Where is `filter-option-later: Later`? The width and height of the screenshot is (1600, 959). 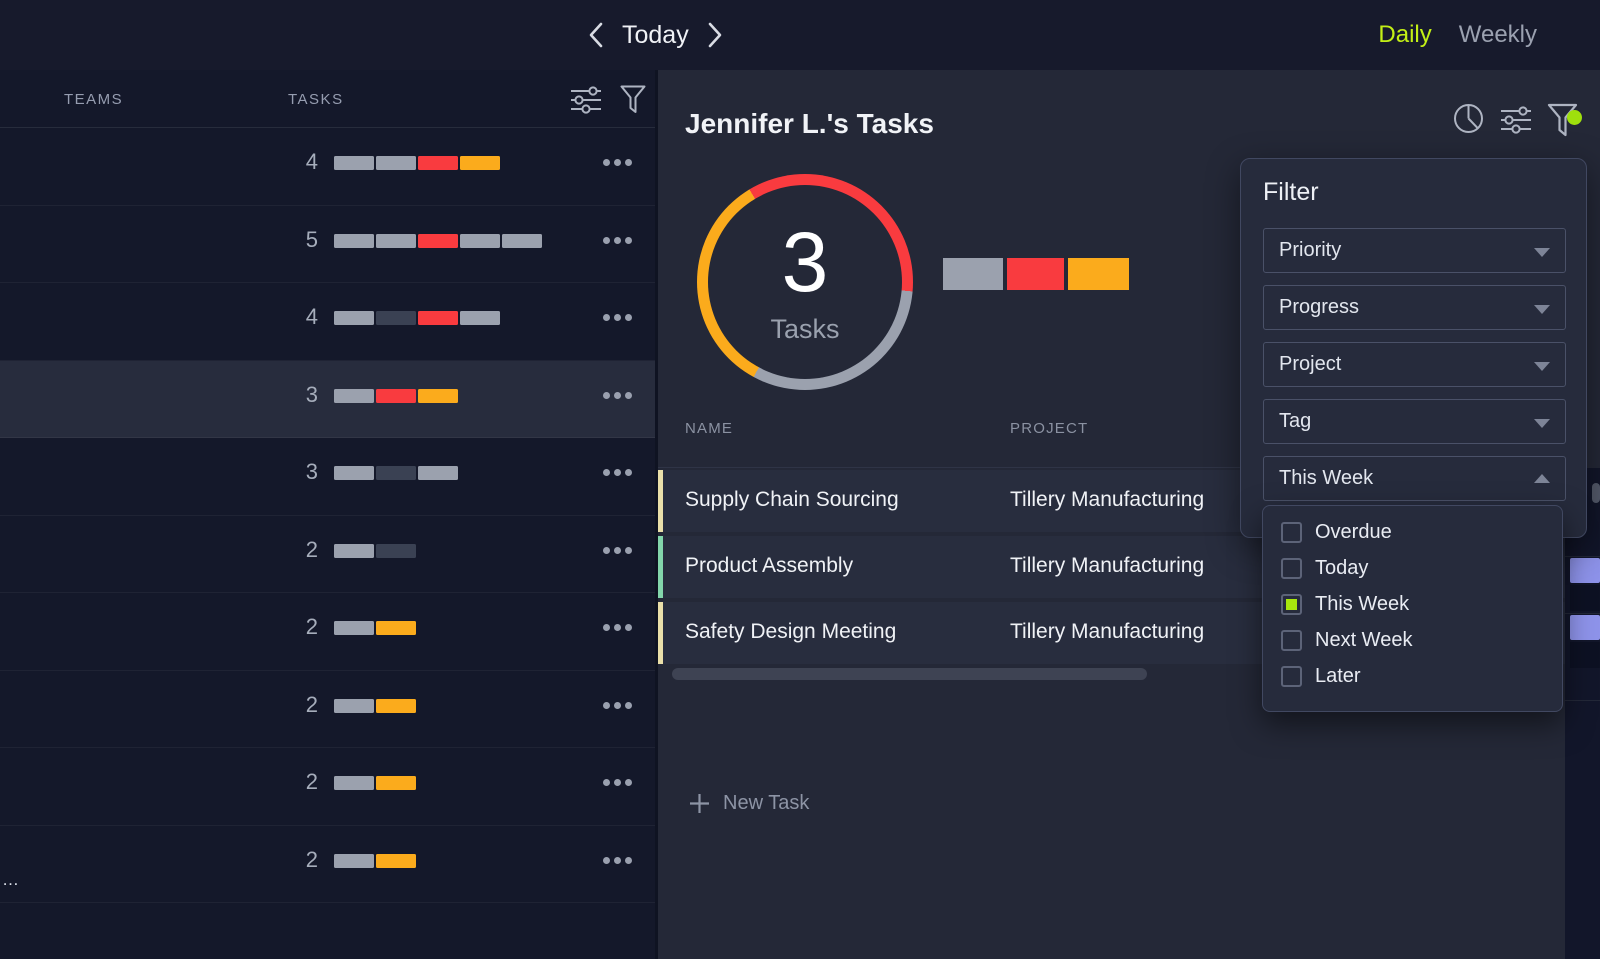
filter-option-later: Later is located at coordinates (1412, 676).